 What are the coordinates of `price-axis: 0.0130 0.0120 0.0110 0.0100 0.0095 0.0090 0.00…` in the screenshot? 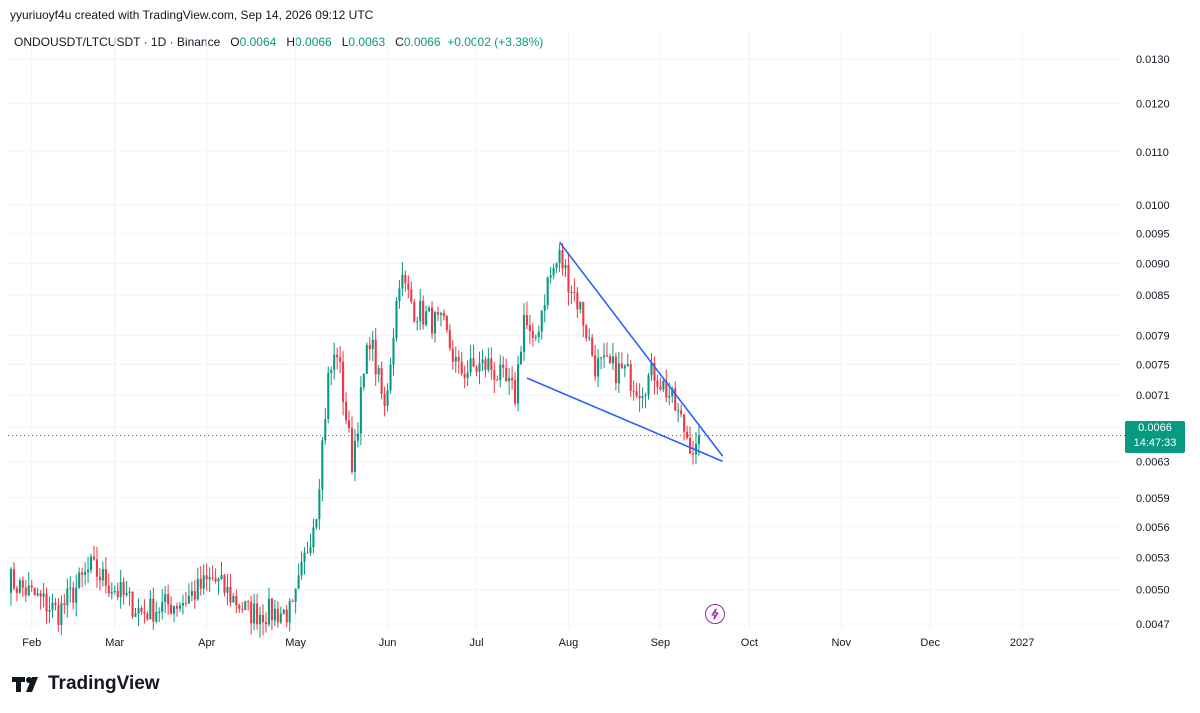 It's located at (1153, 342).